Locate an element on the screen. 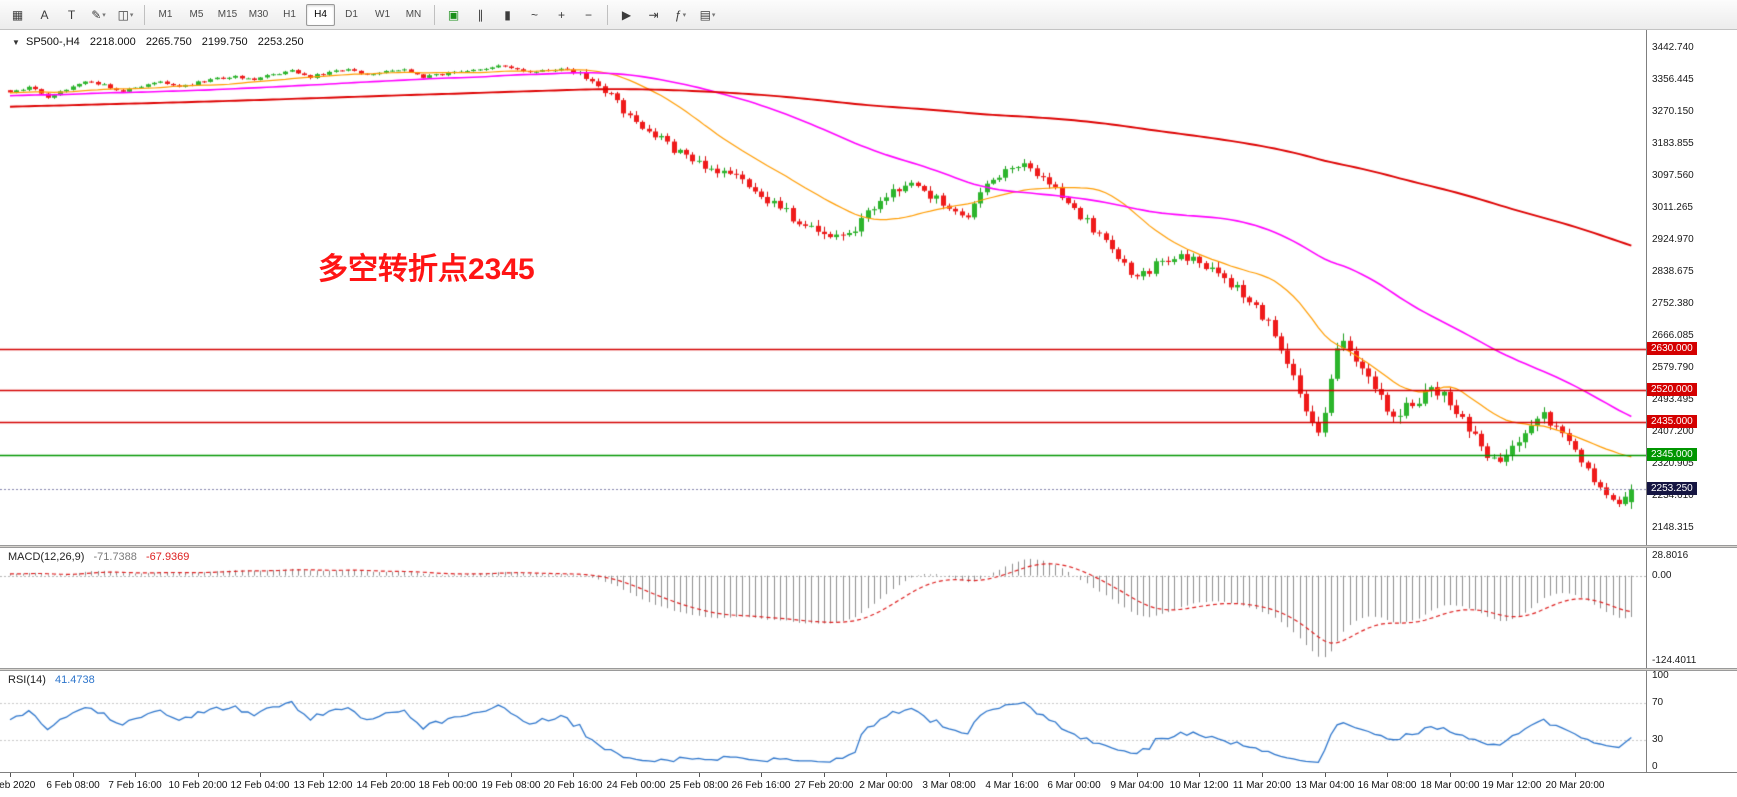  hline-price-tag: 2345.000 is located at coordinates (1672, 455).